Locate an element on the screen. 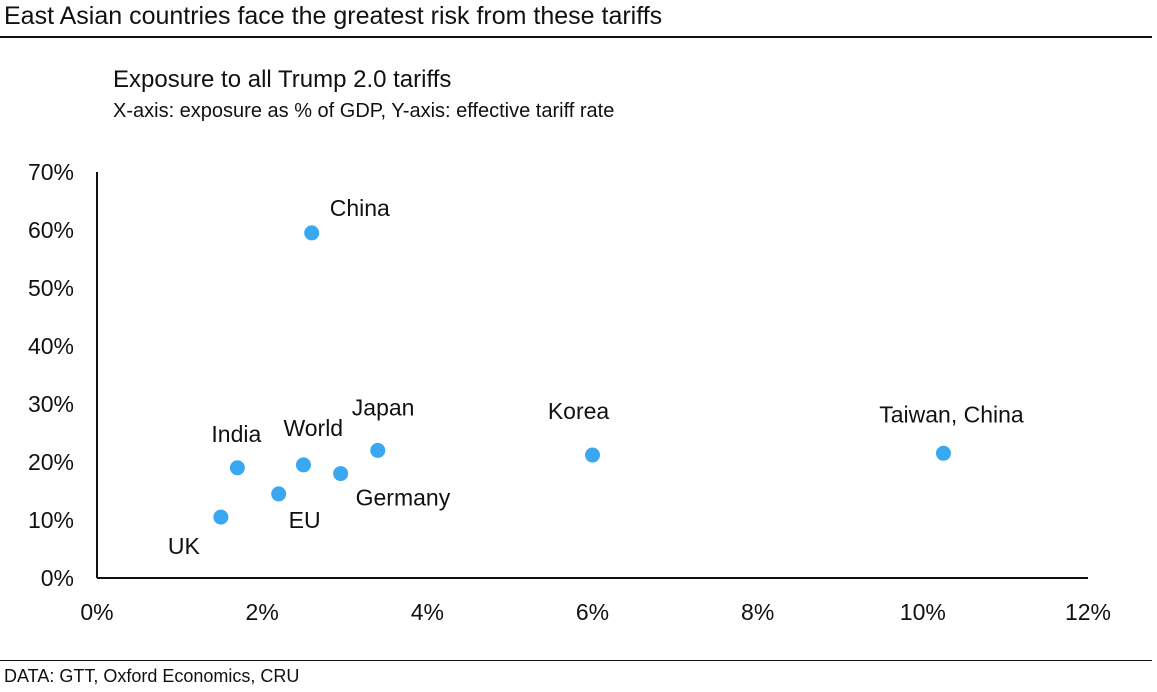  x-tick-label: 10% is located at coordinates (923, 612).